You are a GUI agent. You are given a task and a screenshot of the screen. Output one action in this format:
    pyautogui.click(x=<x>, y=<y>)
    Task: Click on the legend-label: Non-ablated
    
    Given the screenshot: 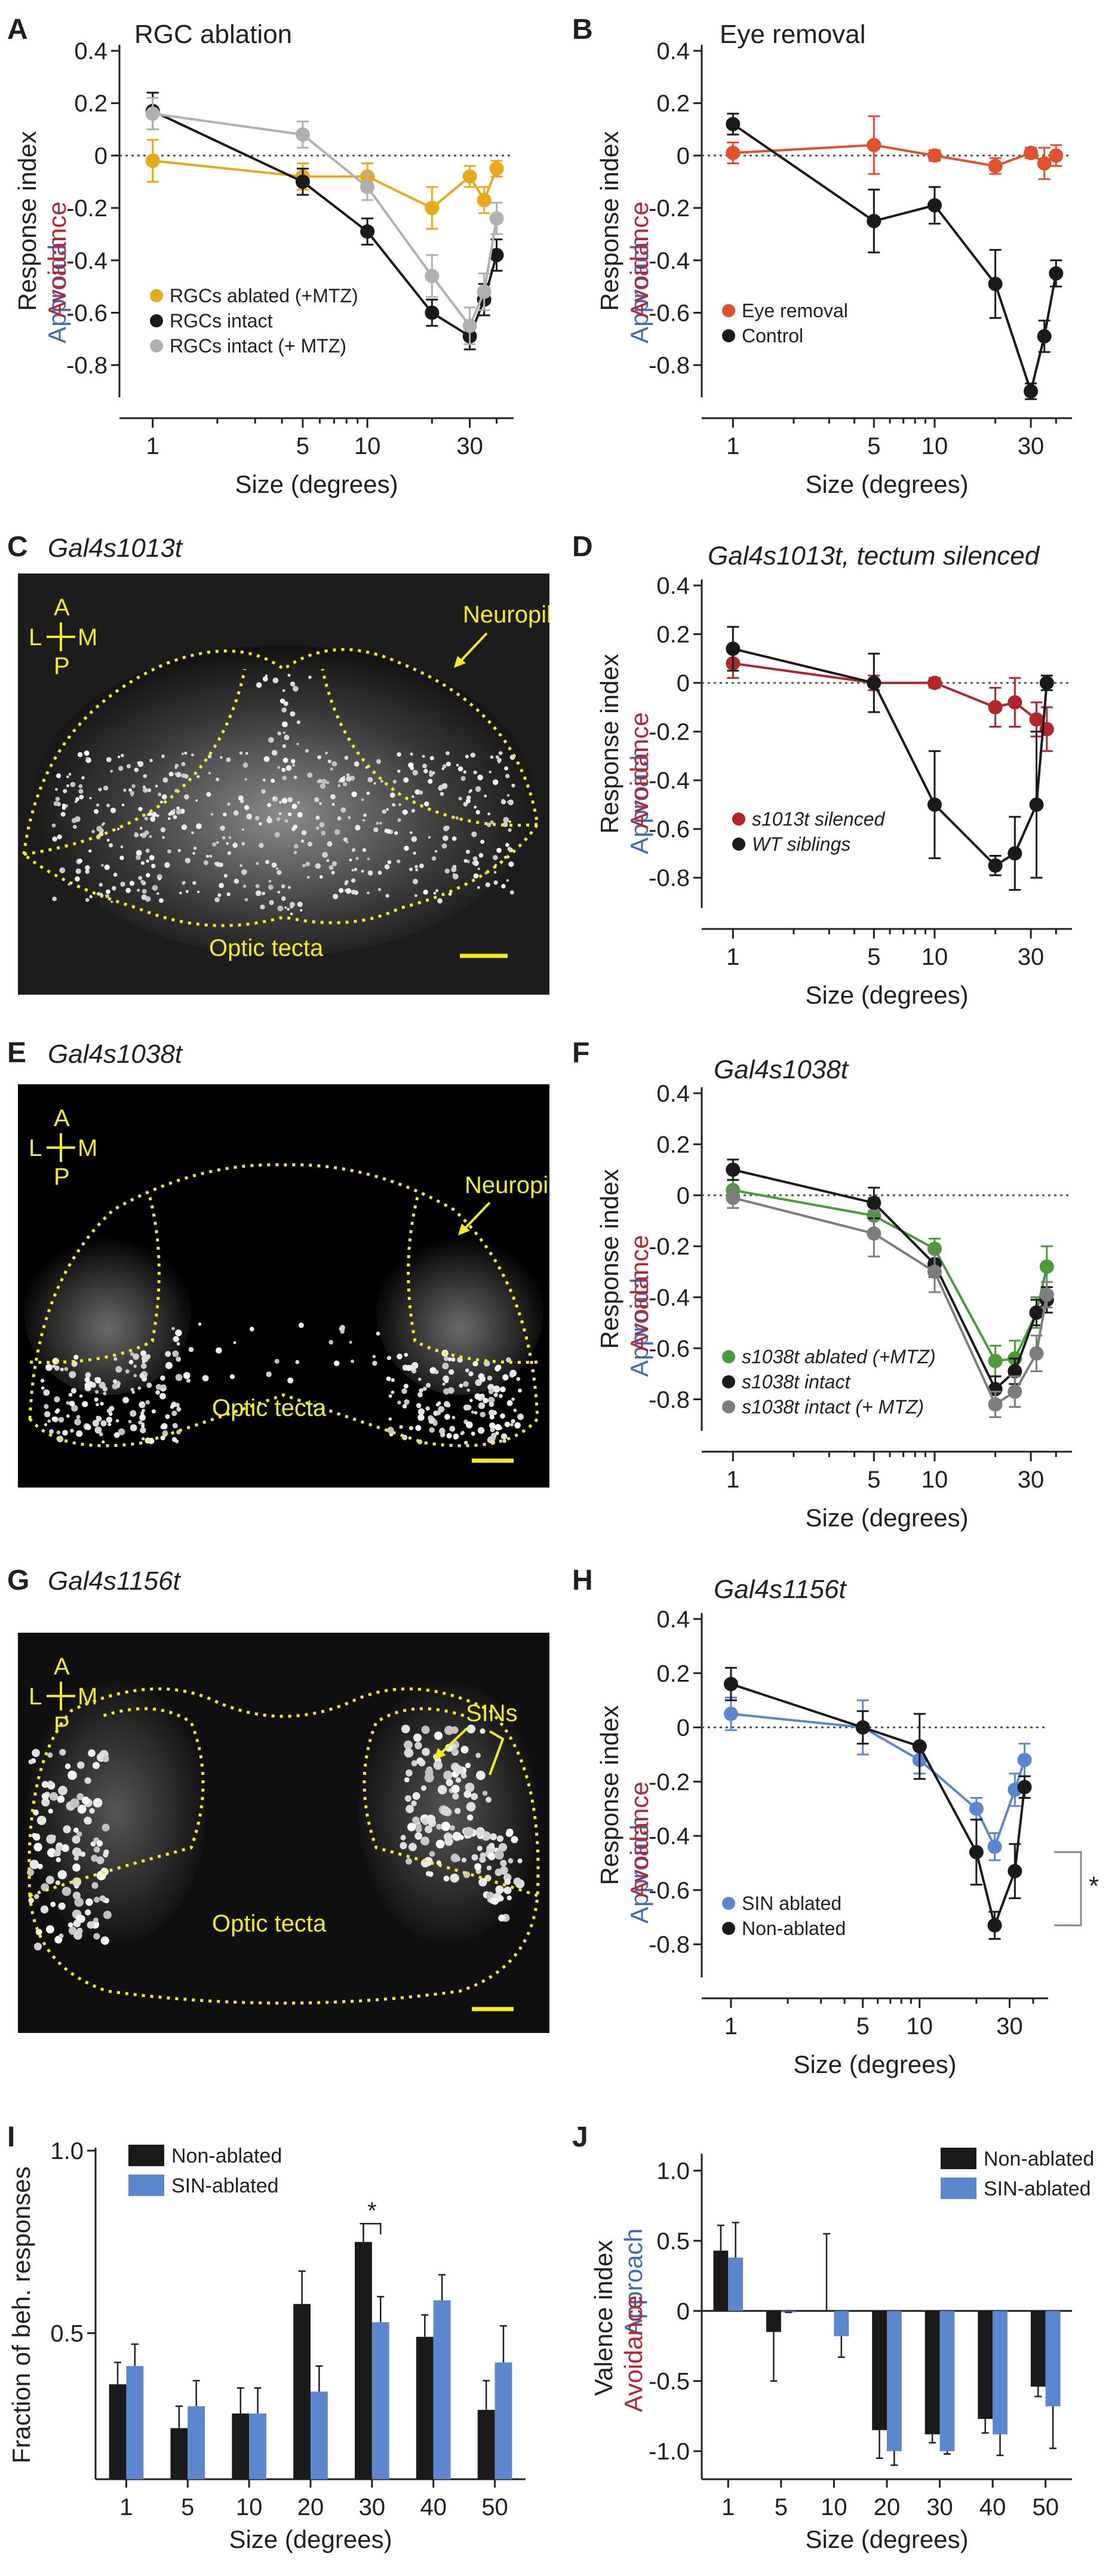 What is the action you would take?
    pyautogui.click(x=794, y=1929)
    